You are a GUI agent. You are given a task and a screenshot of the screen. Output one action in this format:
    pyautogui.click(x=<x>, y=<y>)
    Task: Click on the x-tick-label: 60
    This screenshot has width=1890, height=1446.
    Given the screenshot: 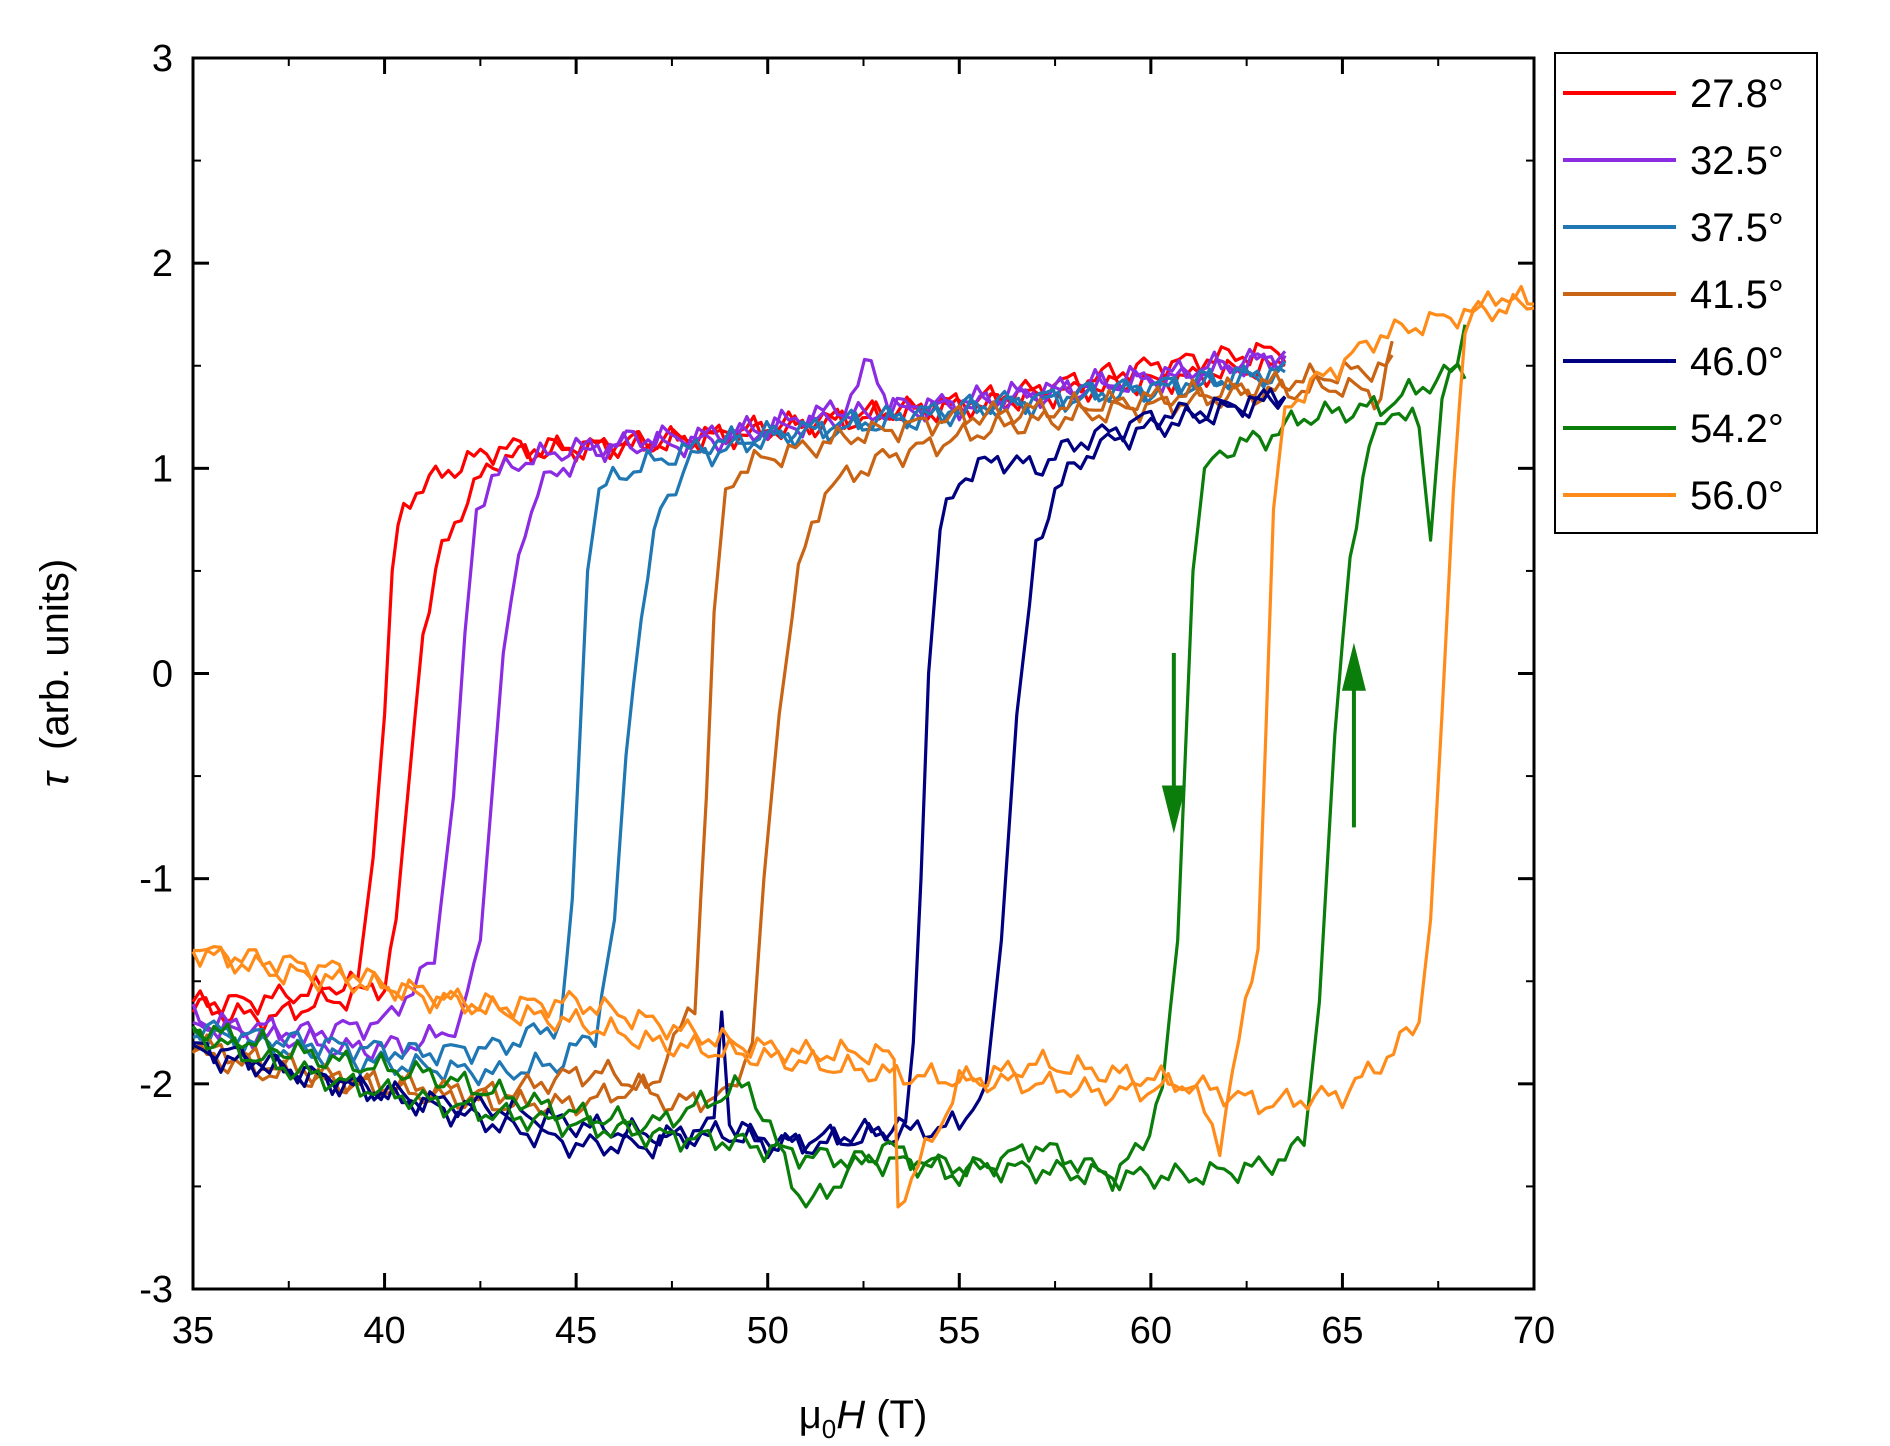 What is the action you would take?
    pyautogui.click(x=1151, y=1331)
    